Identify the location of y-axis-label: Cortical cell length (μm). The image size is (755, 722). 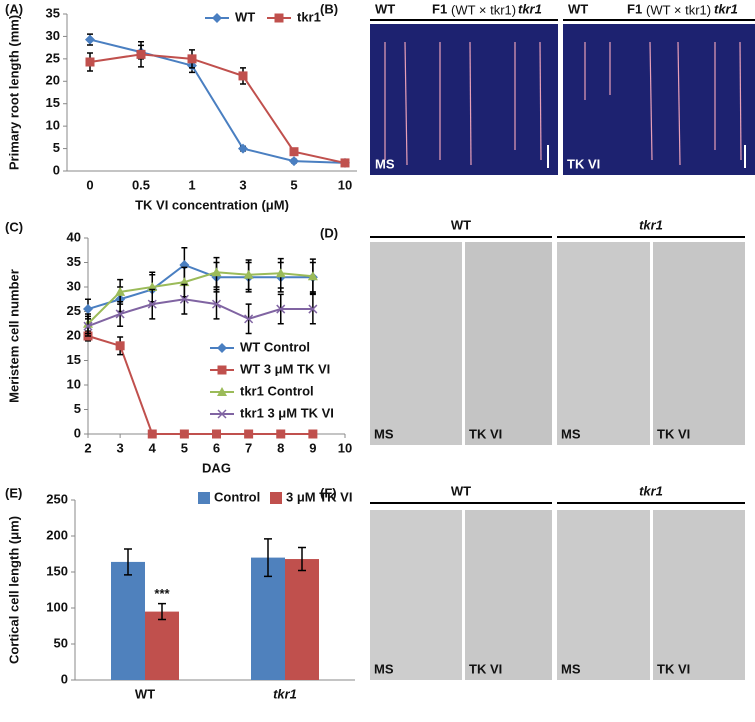
(13, 590).